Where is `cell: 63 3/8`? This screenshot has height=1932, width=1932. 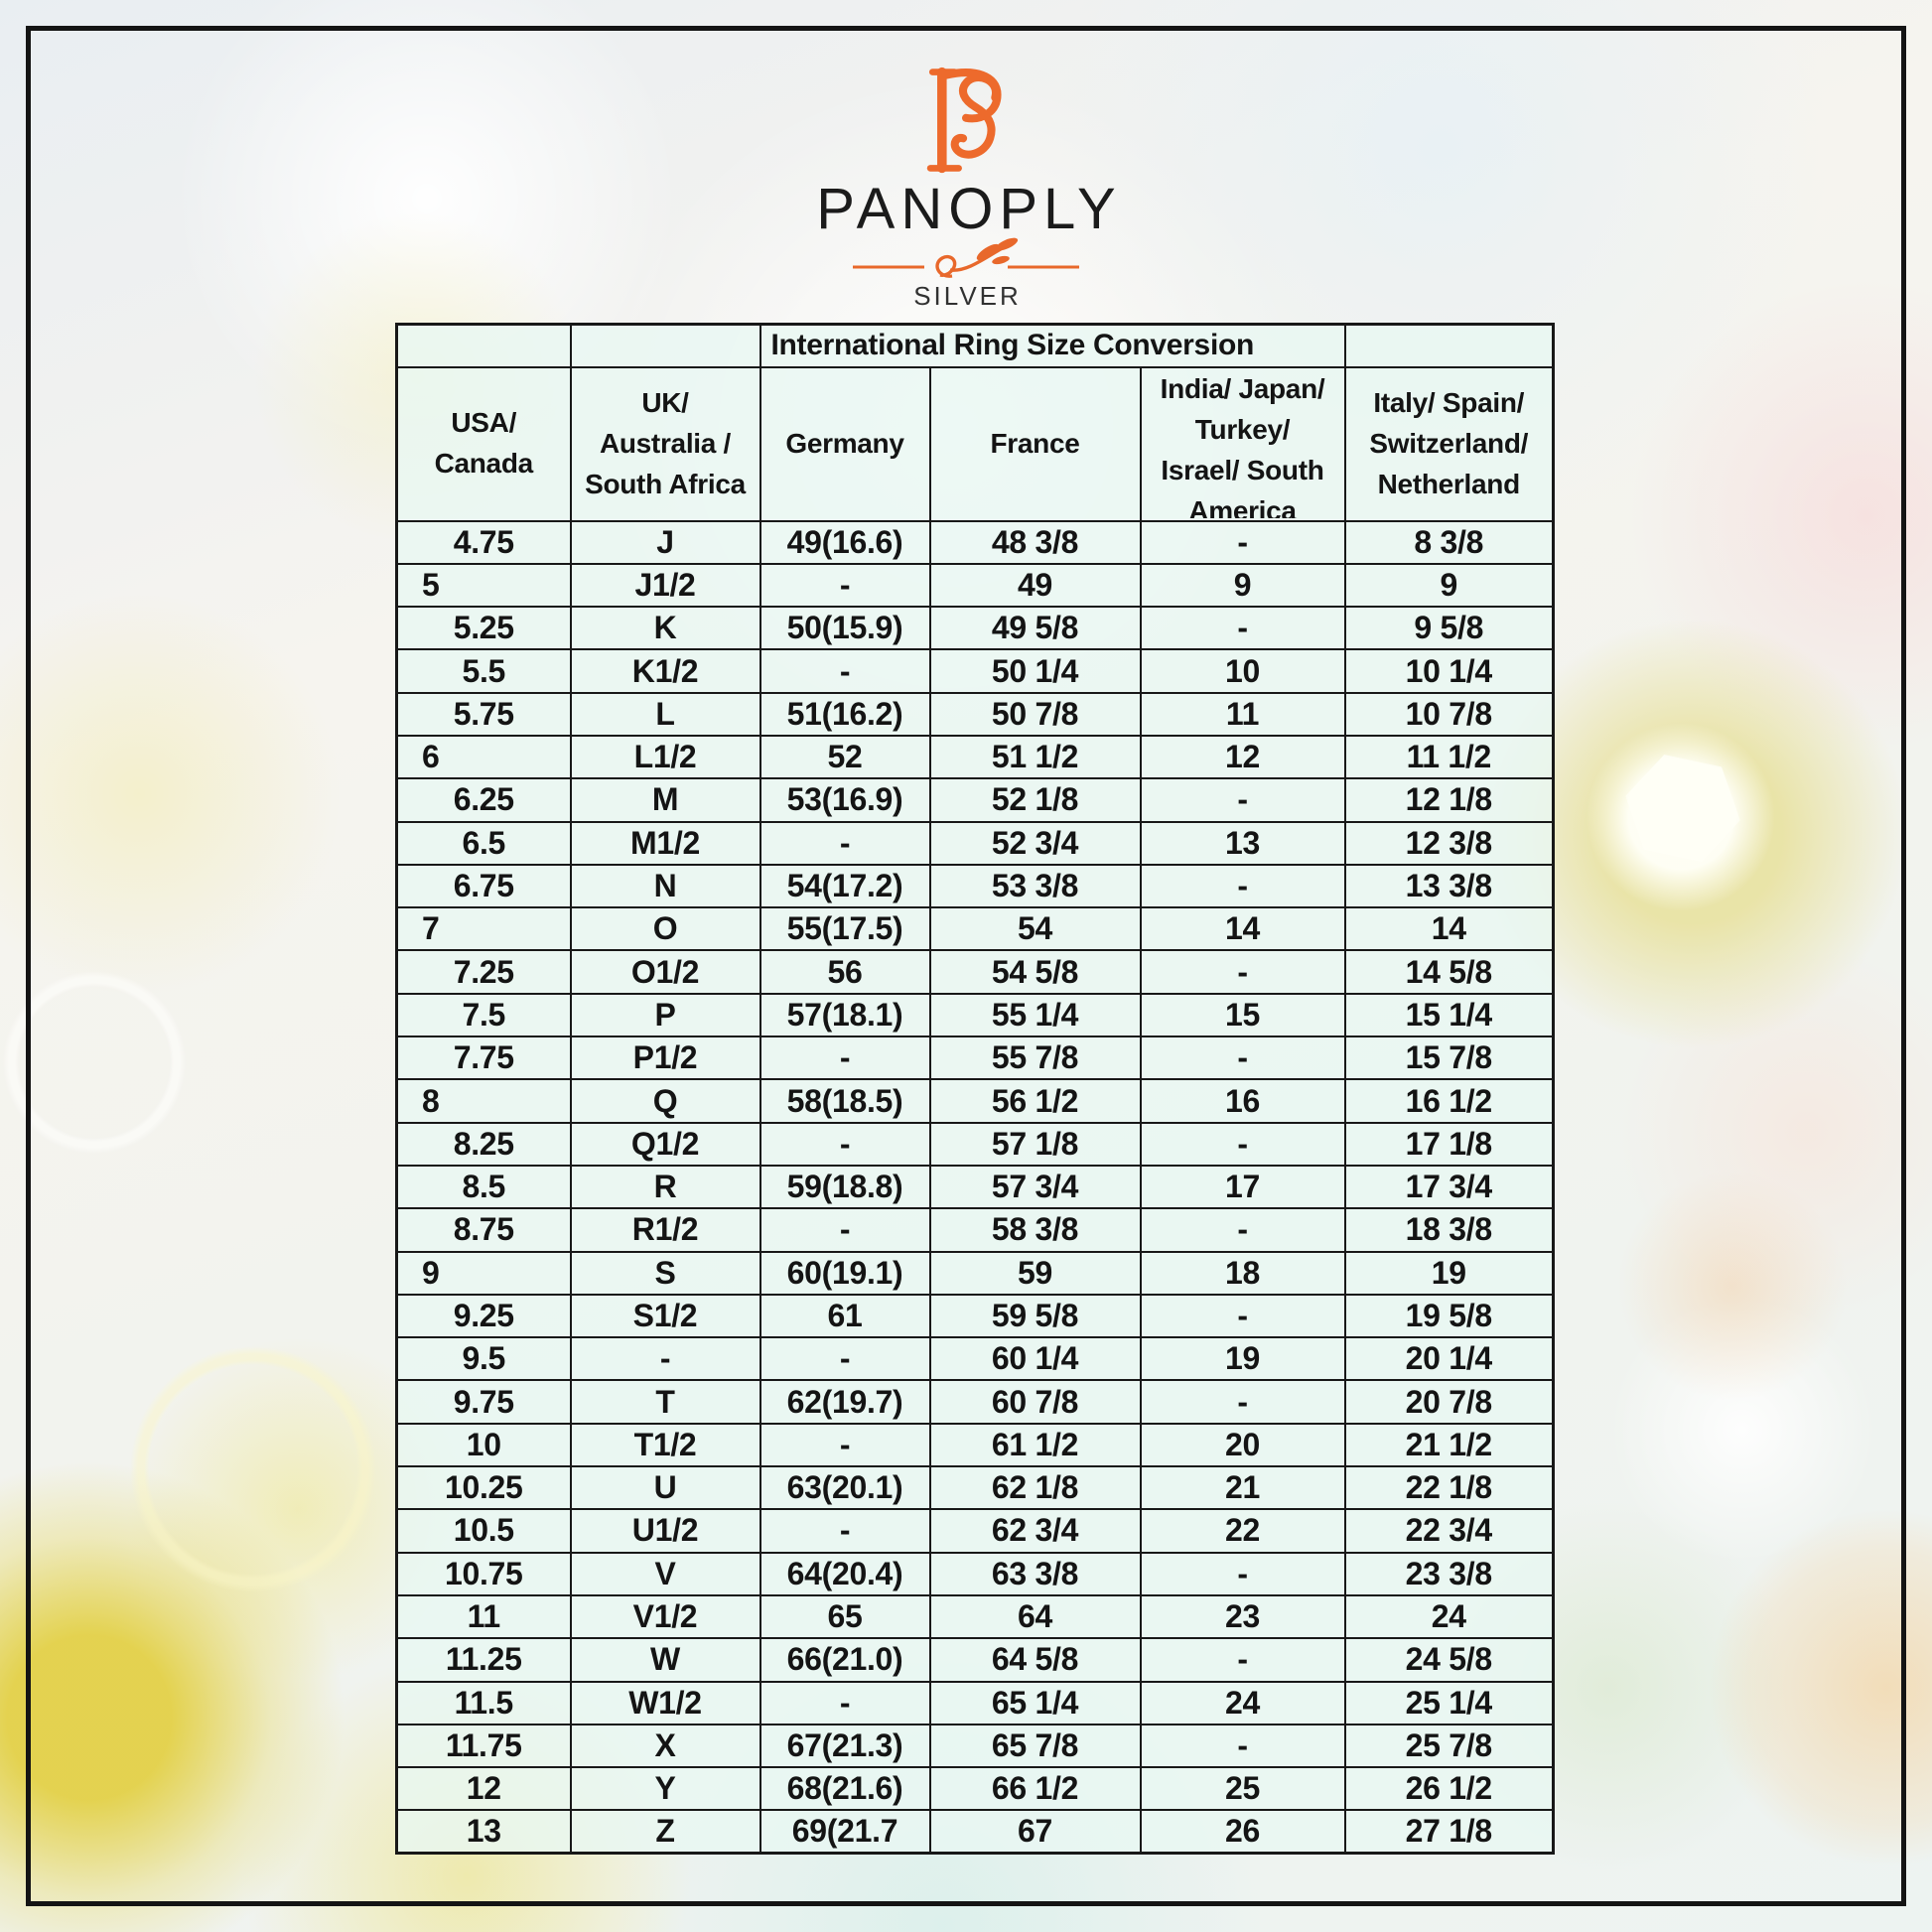 cell: 63 3/8 is located at coordinates (1035, 1573).